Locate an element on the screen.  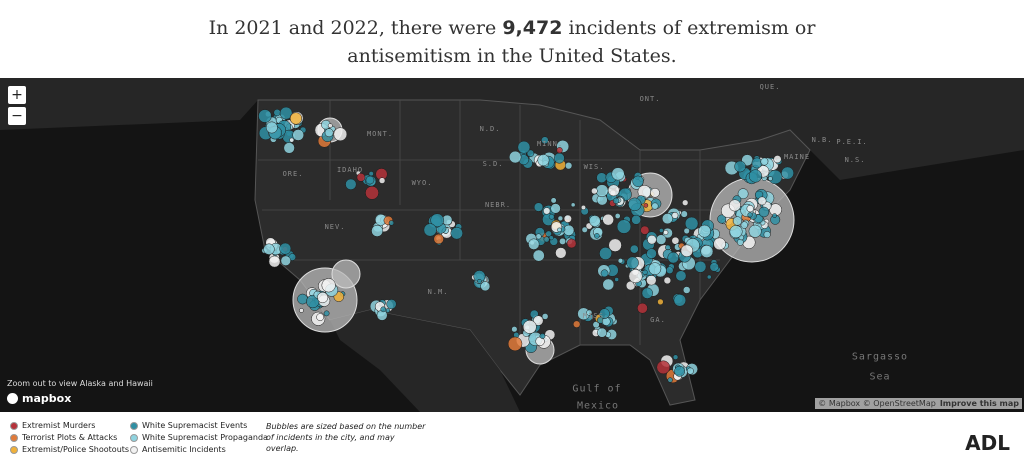
attribution-text: © Mapbox © OpenStreetMap is located at coordinates (877, 403).